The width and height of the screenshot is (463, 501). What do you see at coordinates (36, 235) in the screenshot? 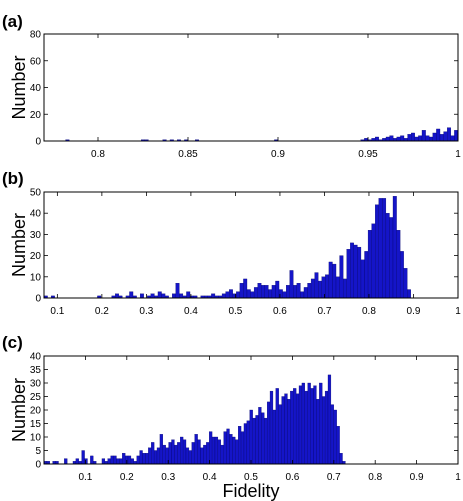
I see `y-tick-label: 30` at bounding box center [36, 235].